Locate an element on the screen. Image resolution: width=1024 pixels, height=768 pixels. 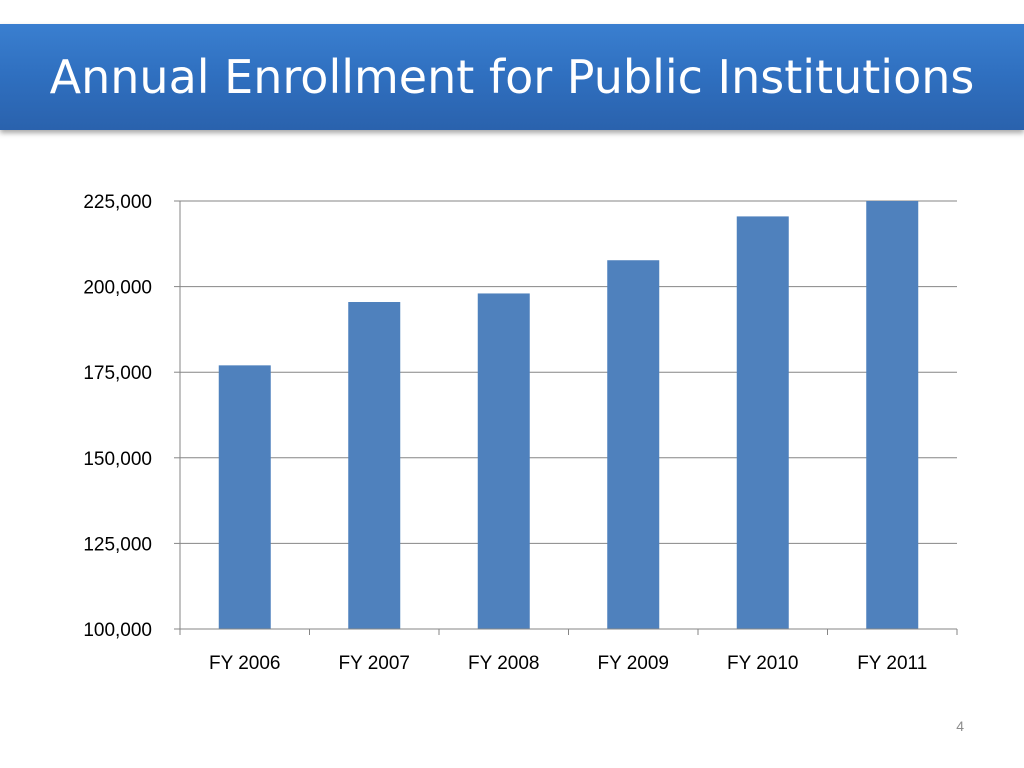
x-tick-label: FY 2006 is located at coordinates (244, 663).